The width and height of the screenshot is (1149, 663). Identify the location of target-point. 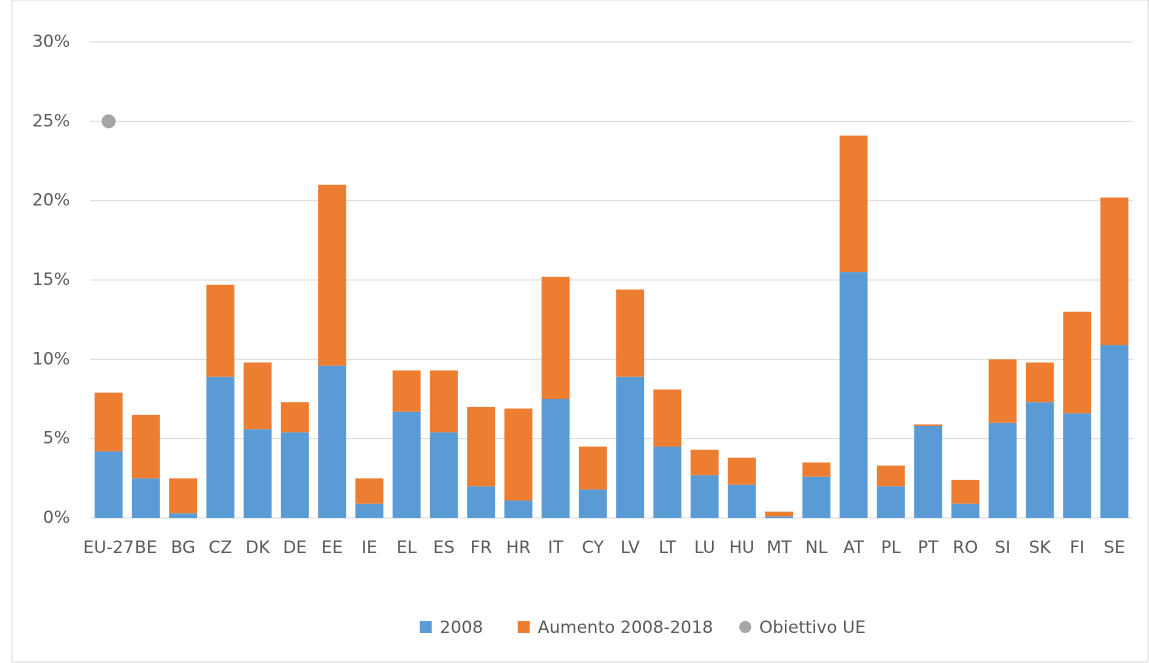
(108, 121).